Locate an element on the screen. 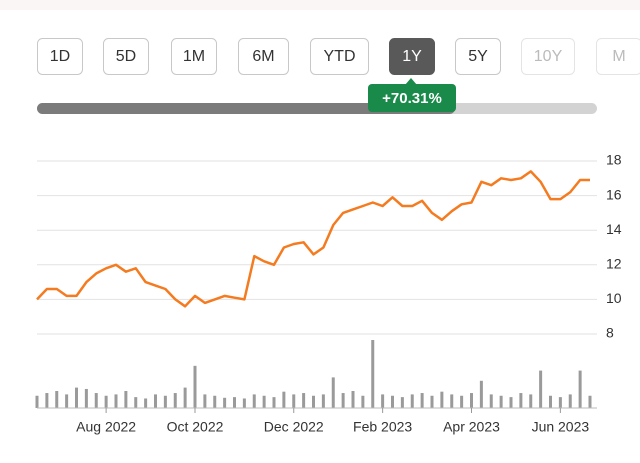  range-button-label: 1Y is located at coordinates (412, 56).